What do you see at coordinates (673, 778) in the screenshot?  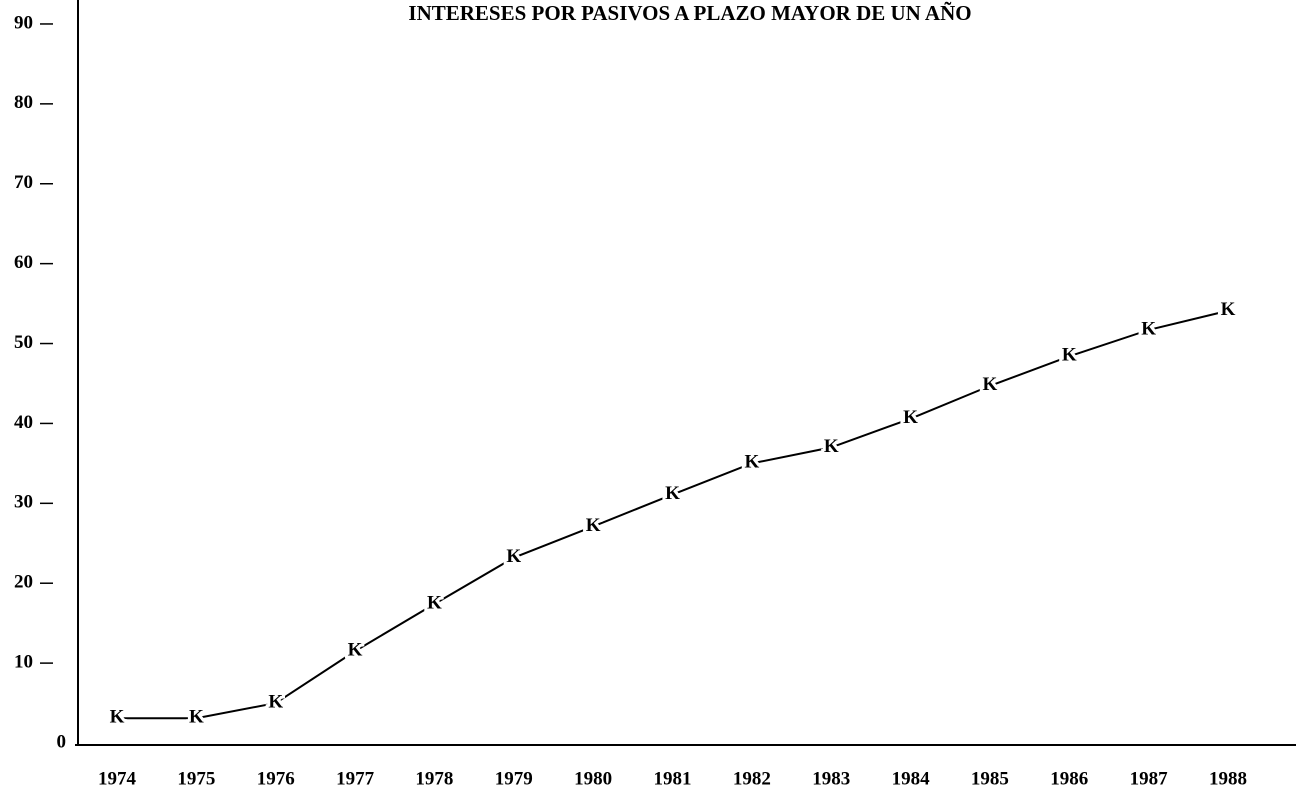 I see `x-tick-label: 1981` at bounding box center [673, 778].